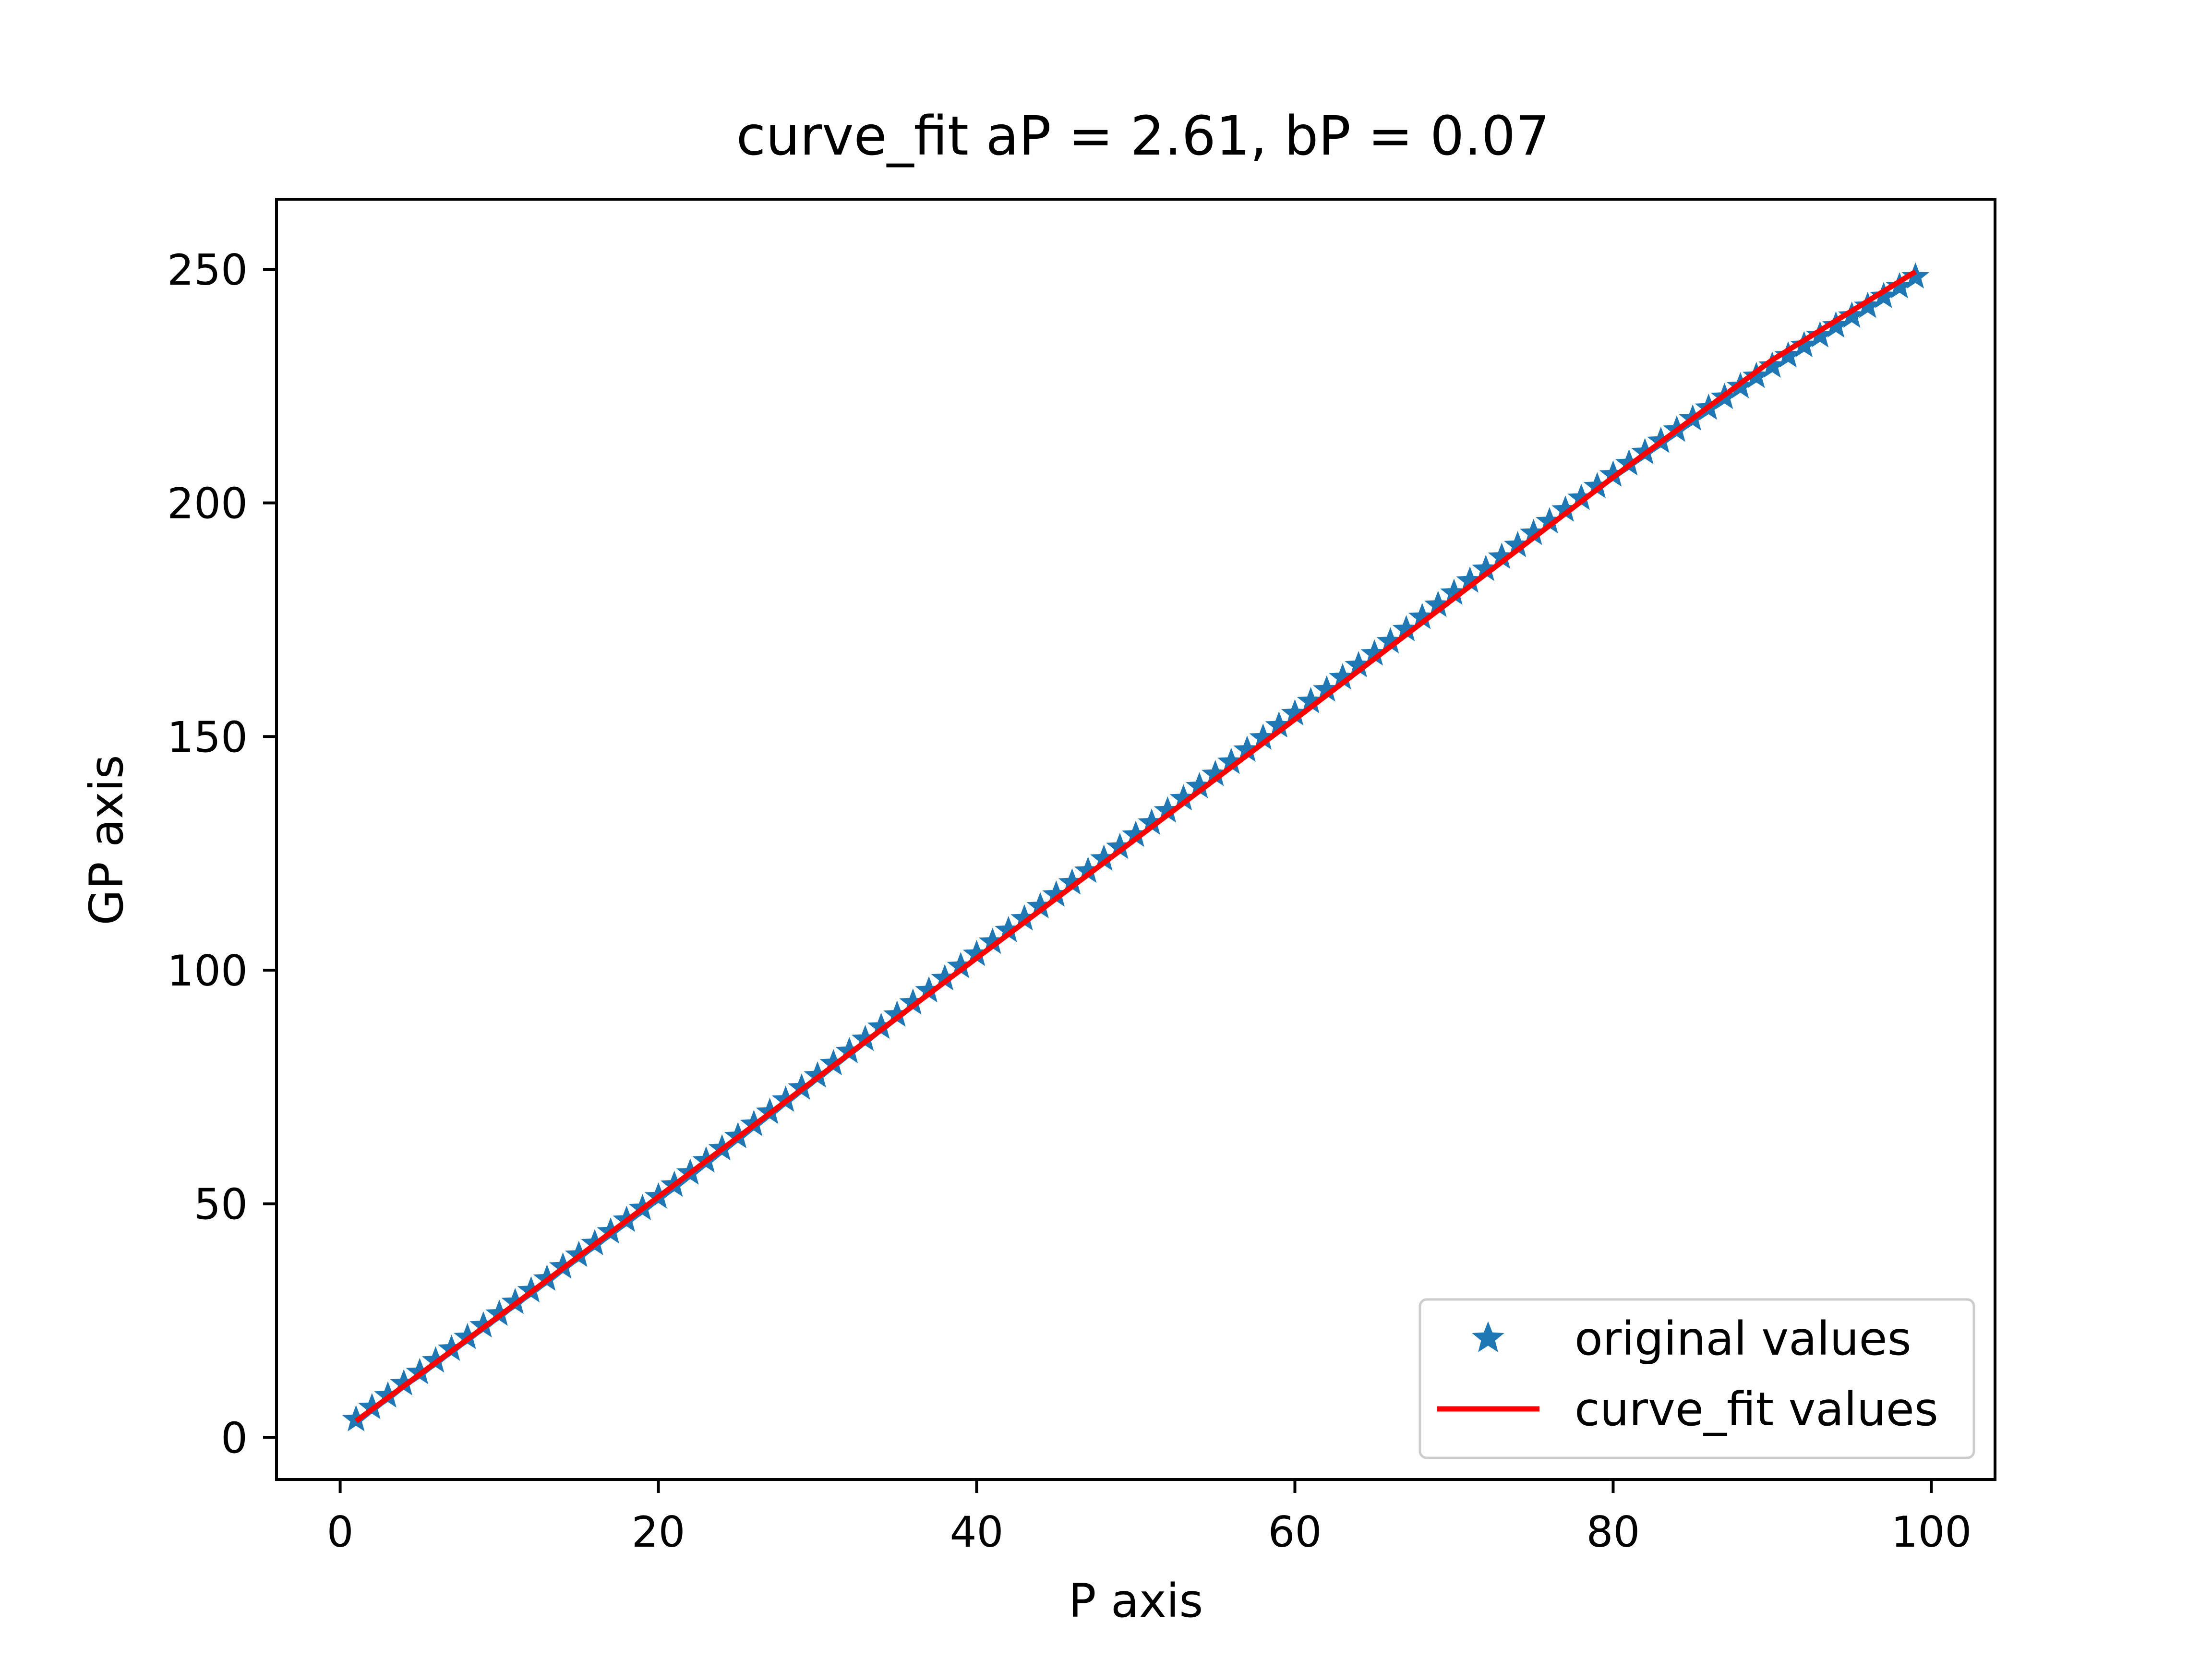  I want to click on legend: original values curve_fit values, so click(1697, 1378).